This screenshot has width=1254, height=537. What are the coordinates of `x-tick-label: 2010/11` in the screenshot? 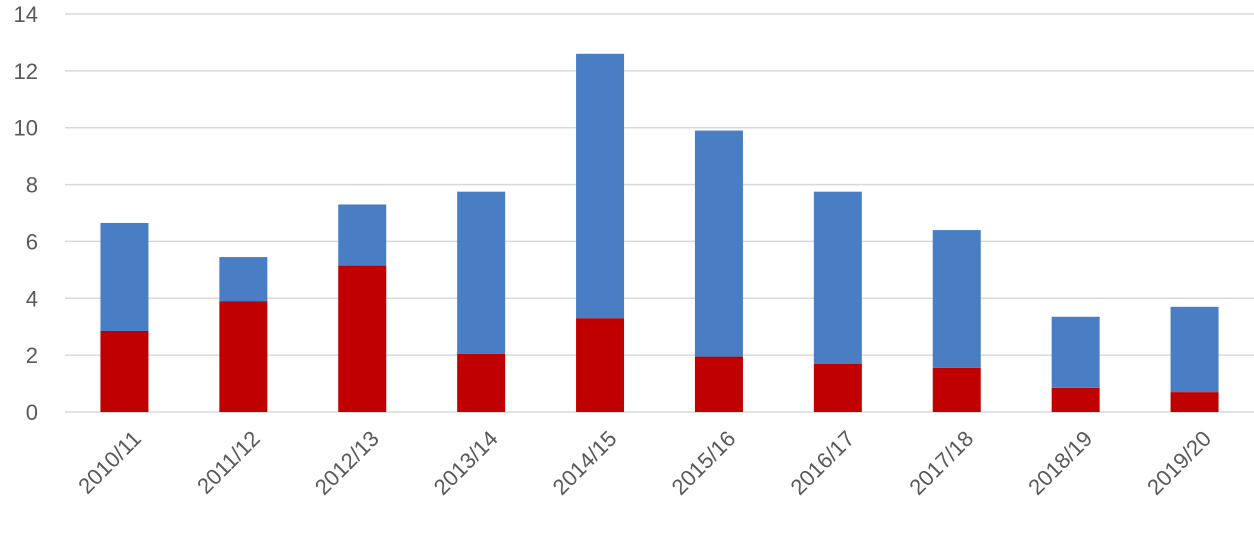 It's located at (109, 462).